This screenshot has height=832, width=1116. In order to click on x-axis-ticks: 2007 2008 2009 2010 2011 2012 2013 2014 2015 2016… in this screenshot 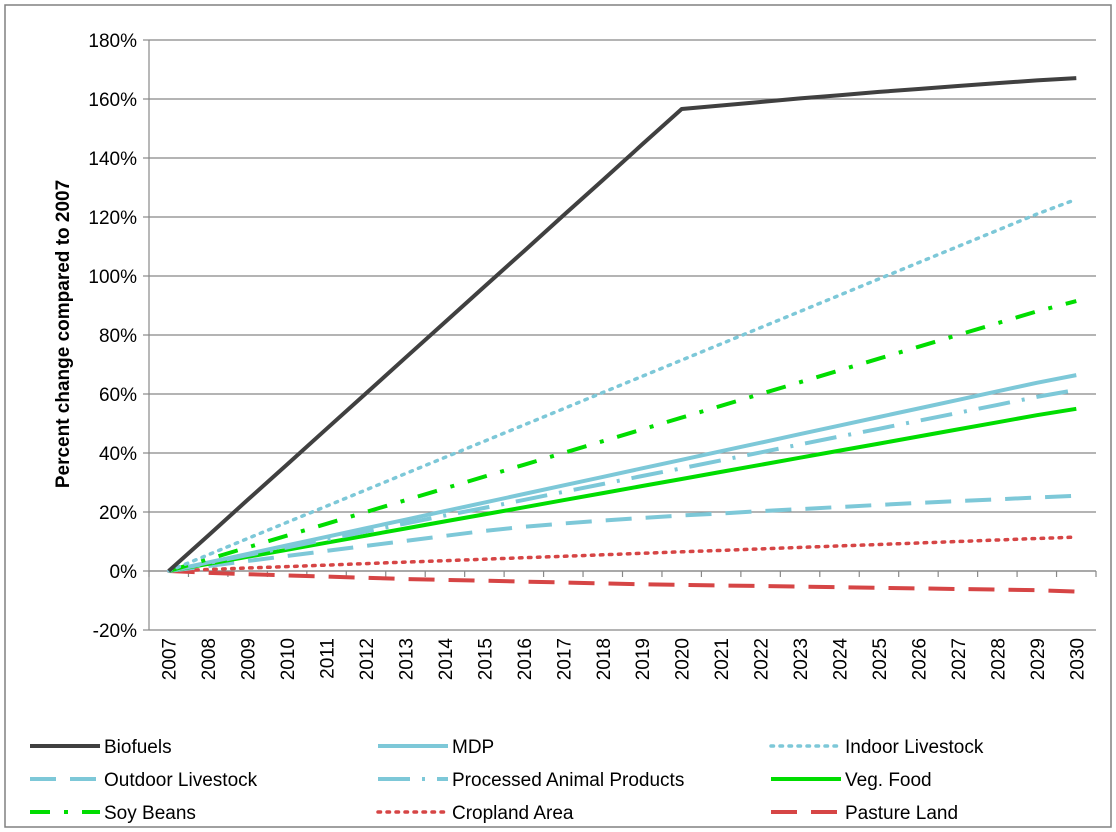, I will do `click(624, 659)`.